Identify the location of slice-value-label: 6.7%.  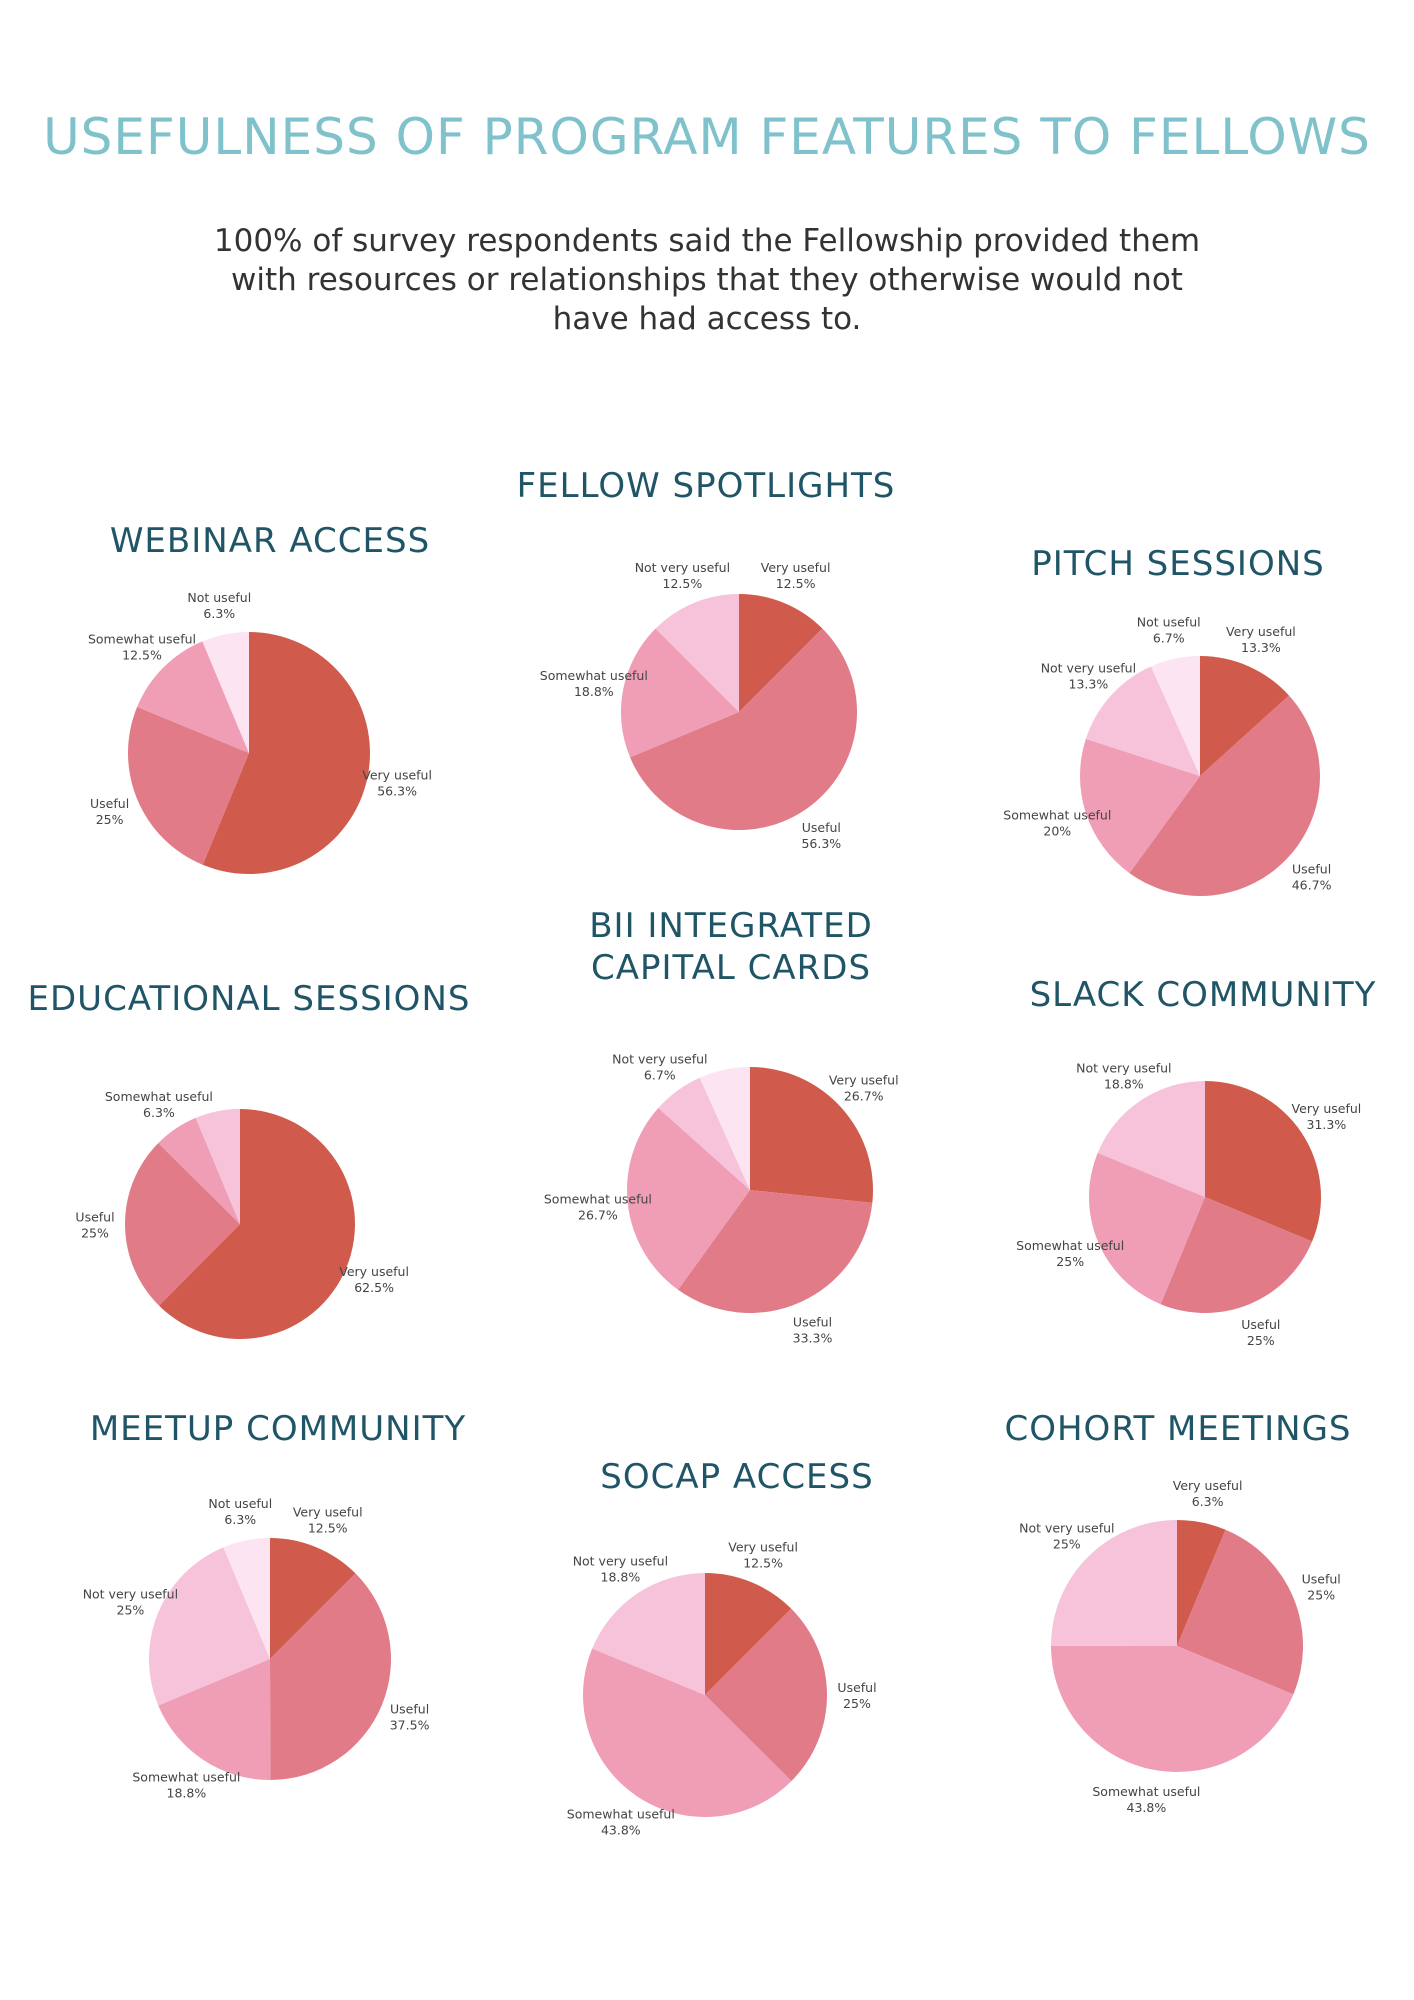
(660, 1074).